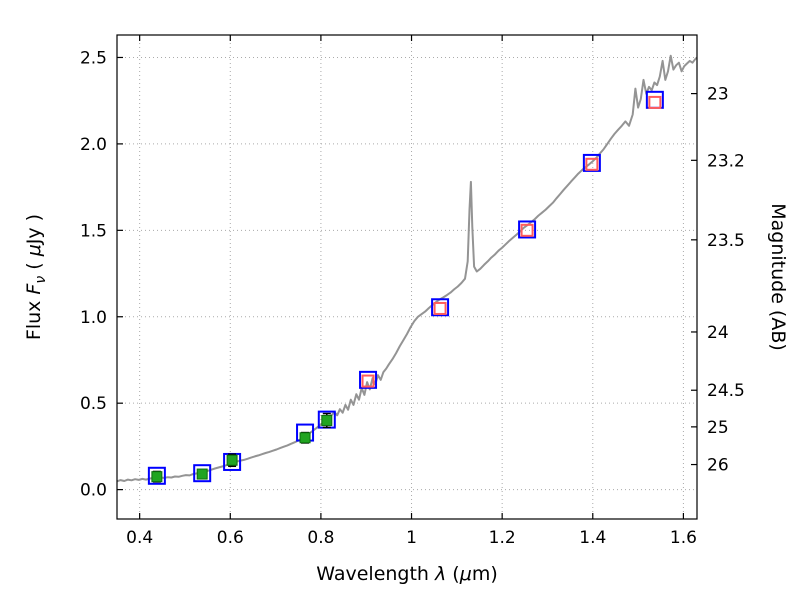 This screenshot has width=800, height=600. Describe the element at coordinates (93, 404) in the screenshot. I see `y-tick-label: 0.5` at that location.